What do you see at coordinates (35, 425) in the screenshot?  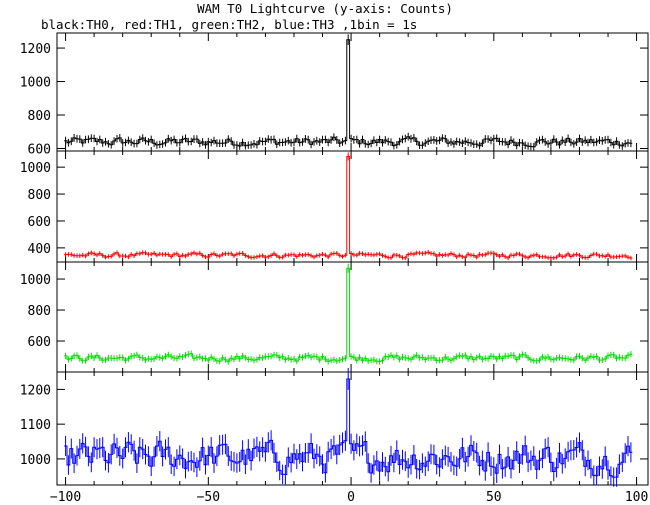 I see `y-tick-label: 1100` at bounding box center [35, 425].